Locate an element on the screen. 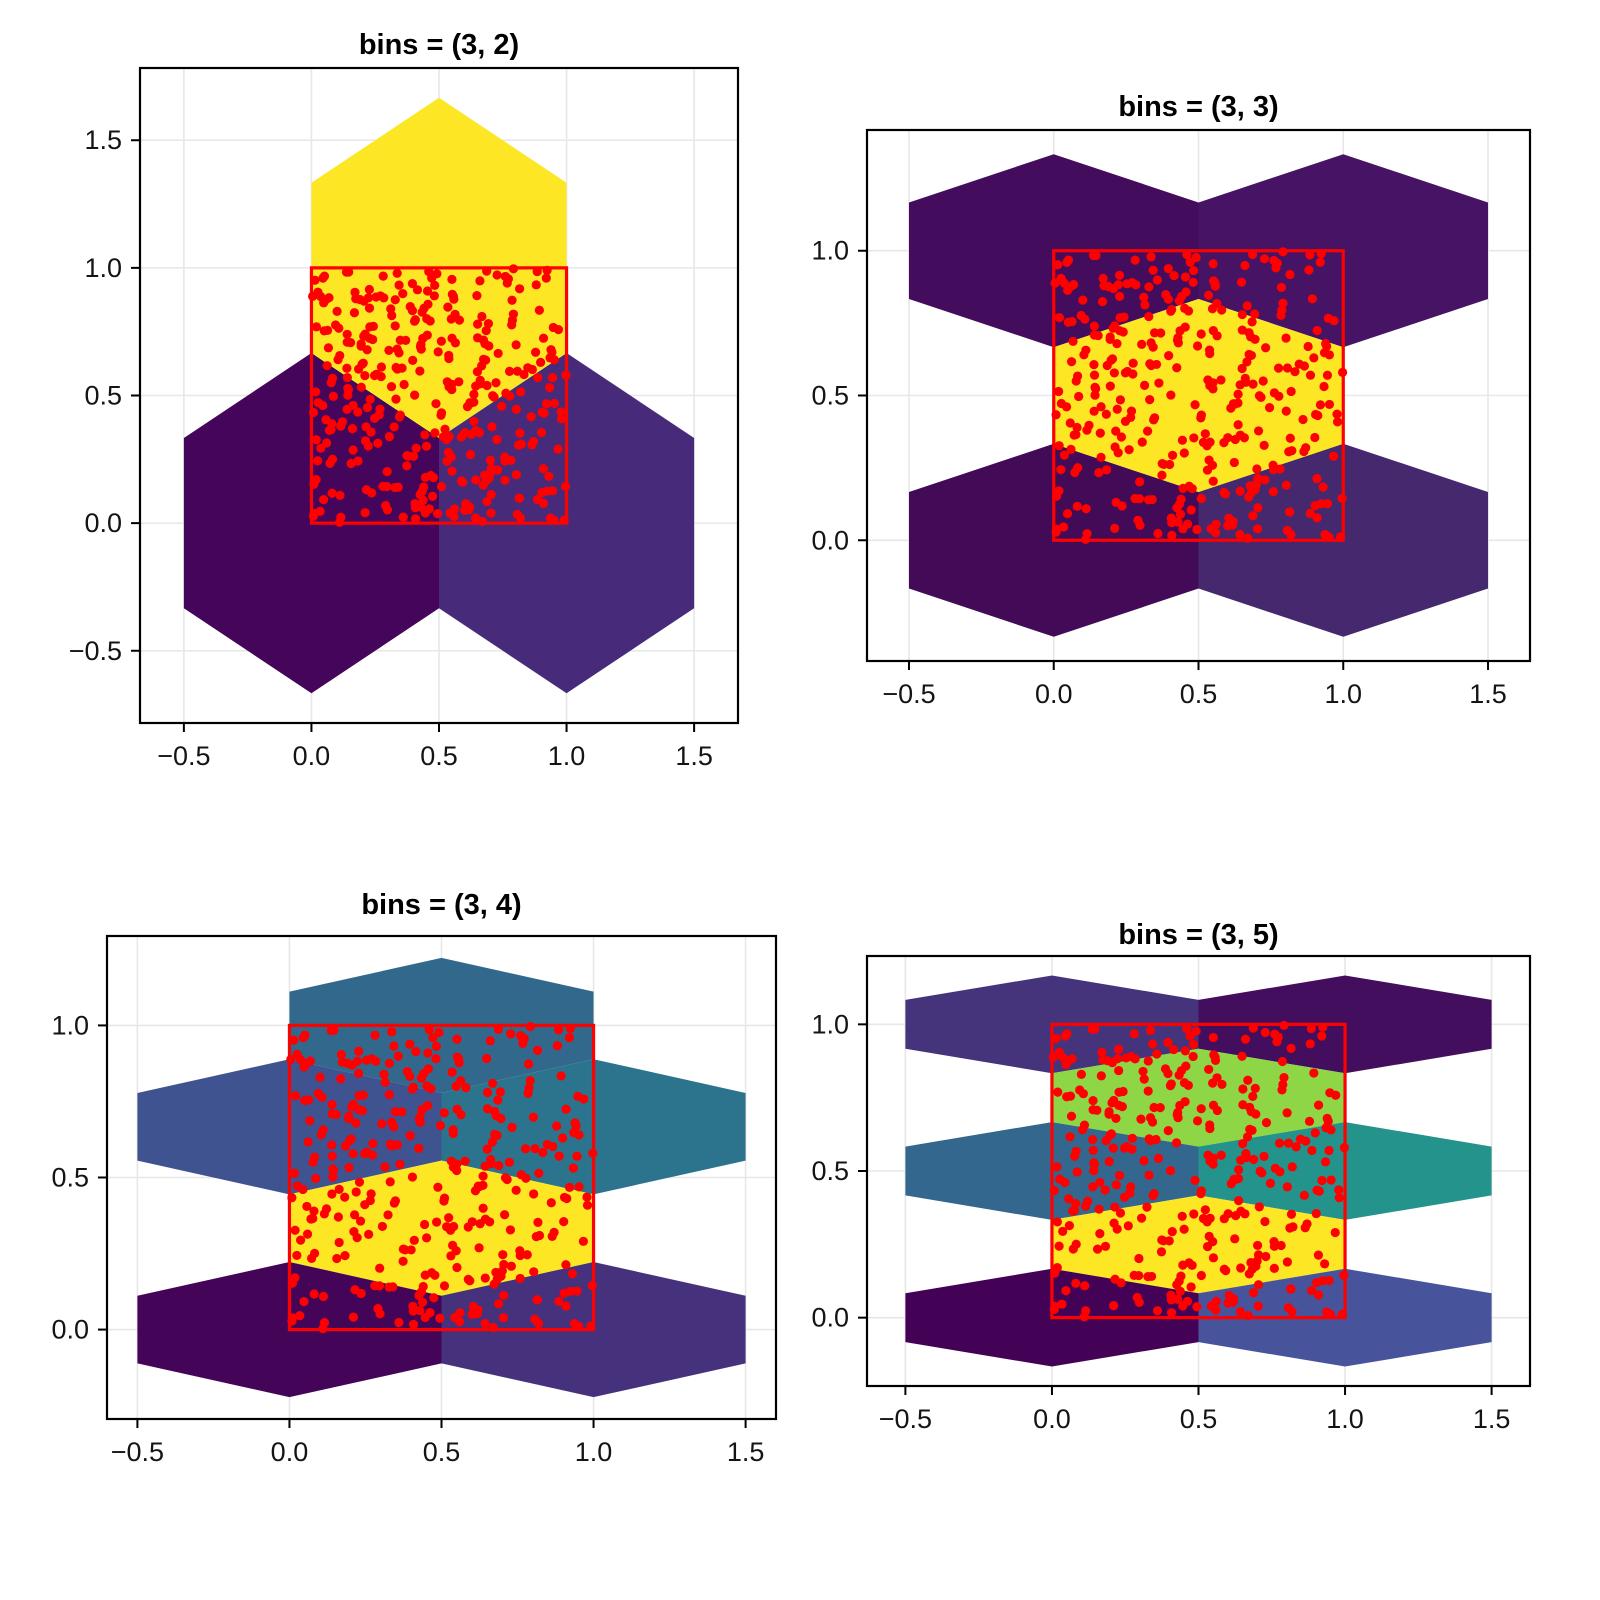 The image size is (1600, 1600). panel-title-bins-3-5: bins = (3, 5) is located at coordinates (1198, 935).